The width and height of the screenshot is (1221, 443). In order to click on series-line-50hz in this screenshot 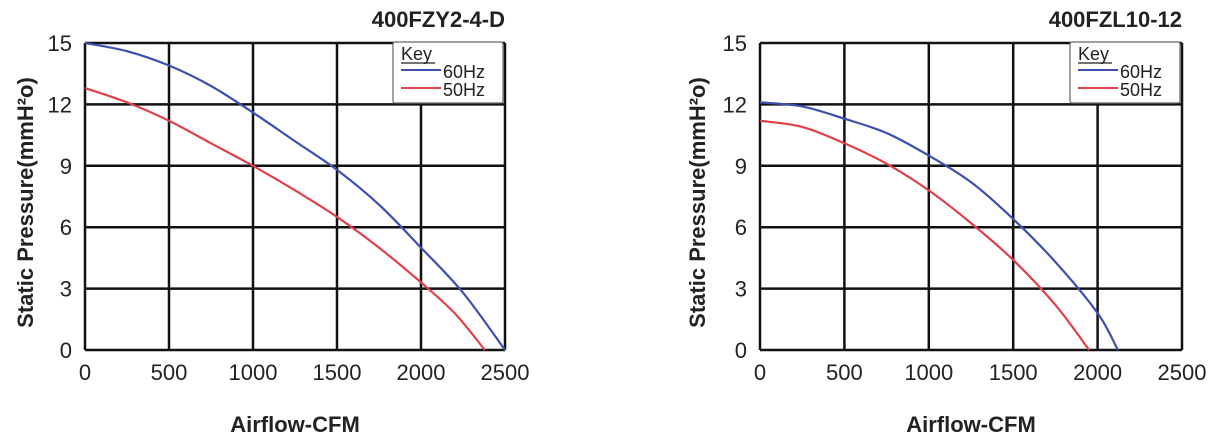, I will do `click(925, 235)`.